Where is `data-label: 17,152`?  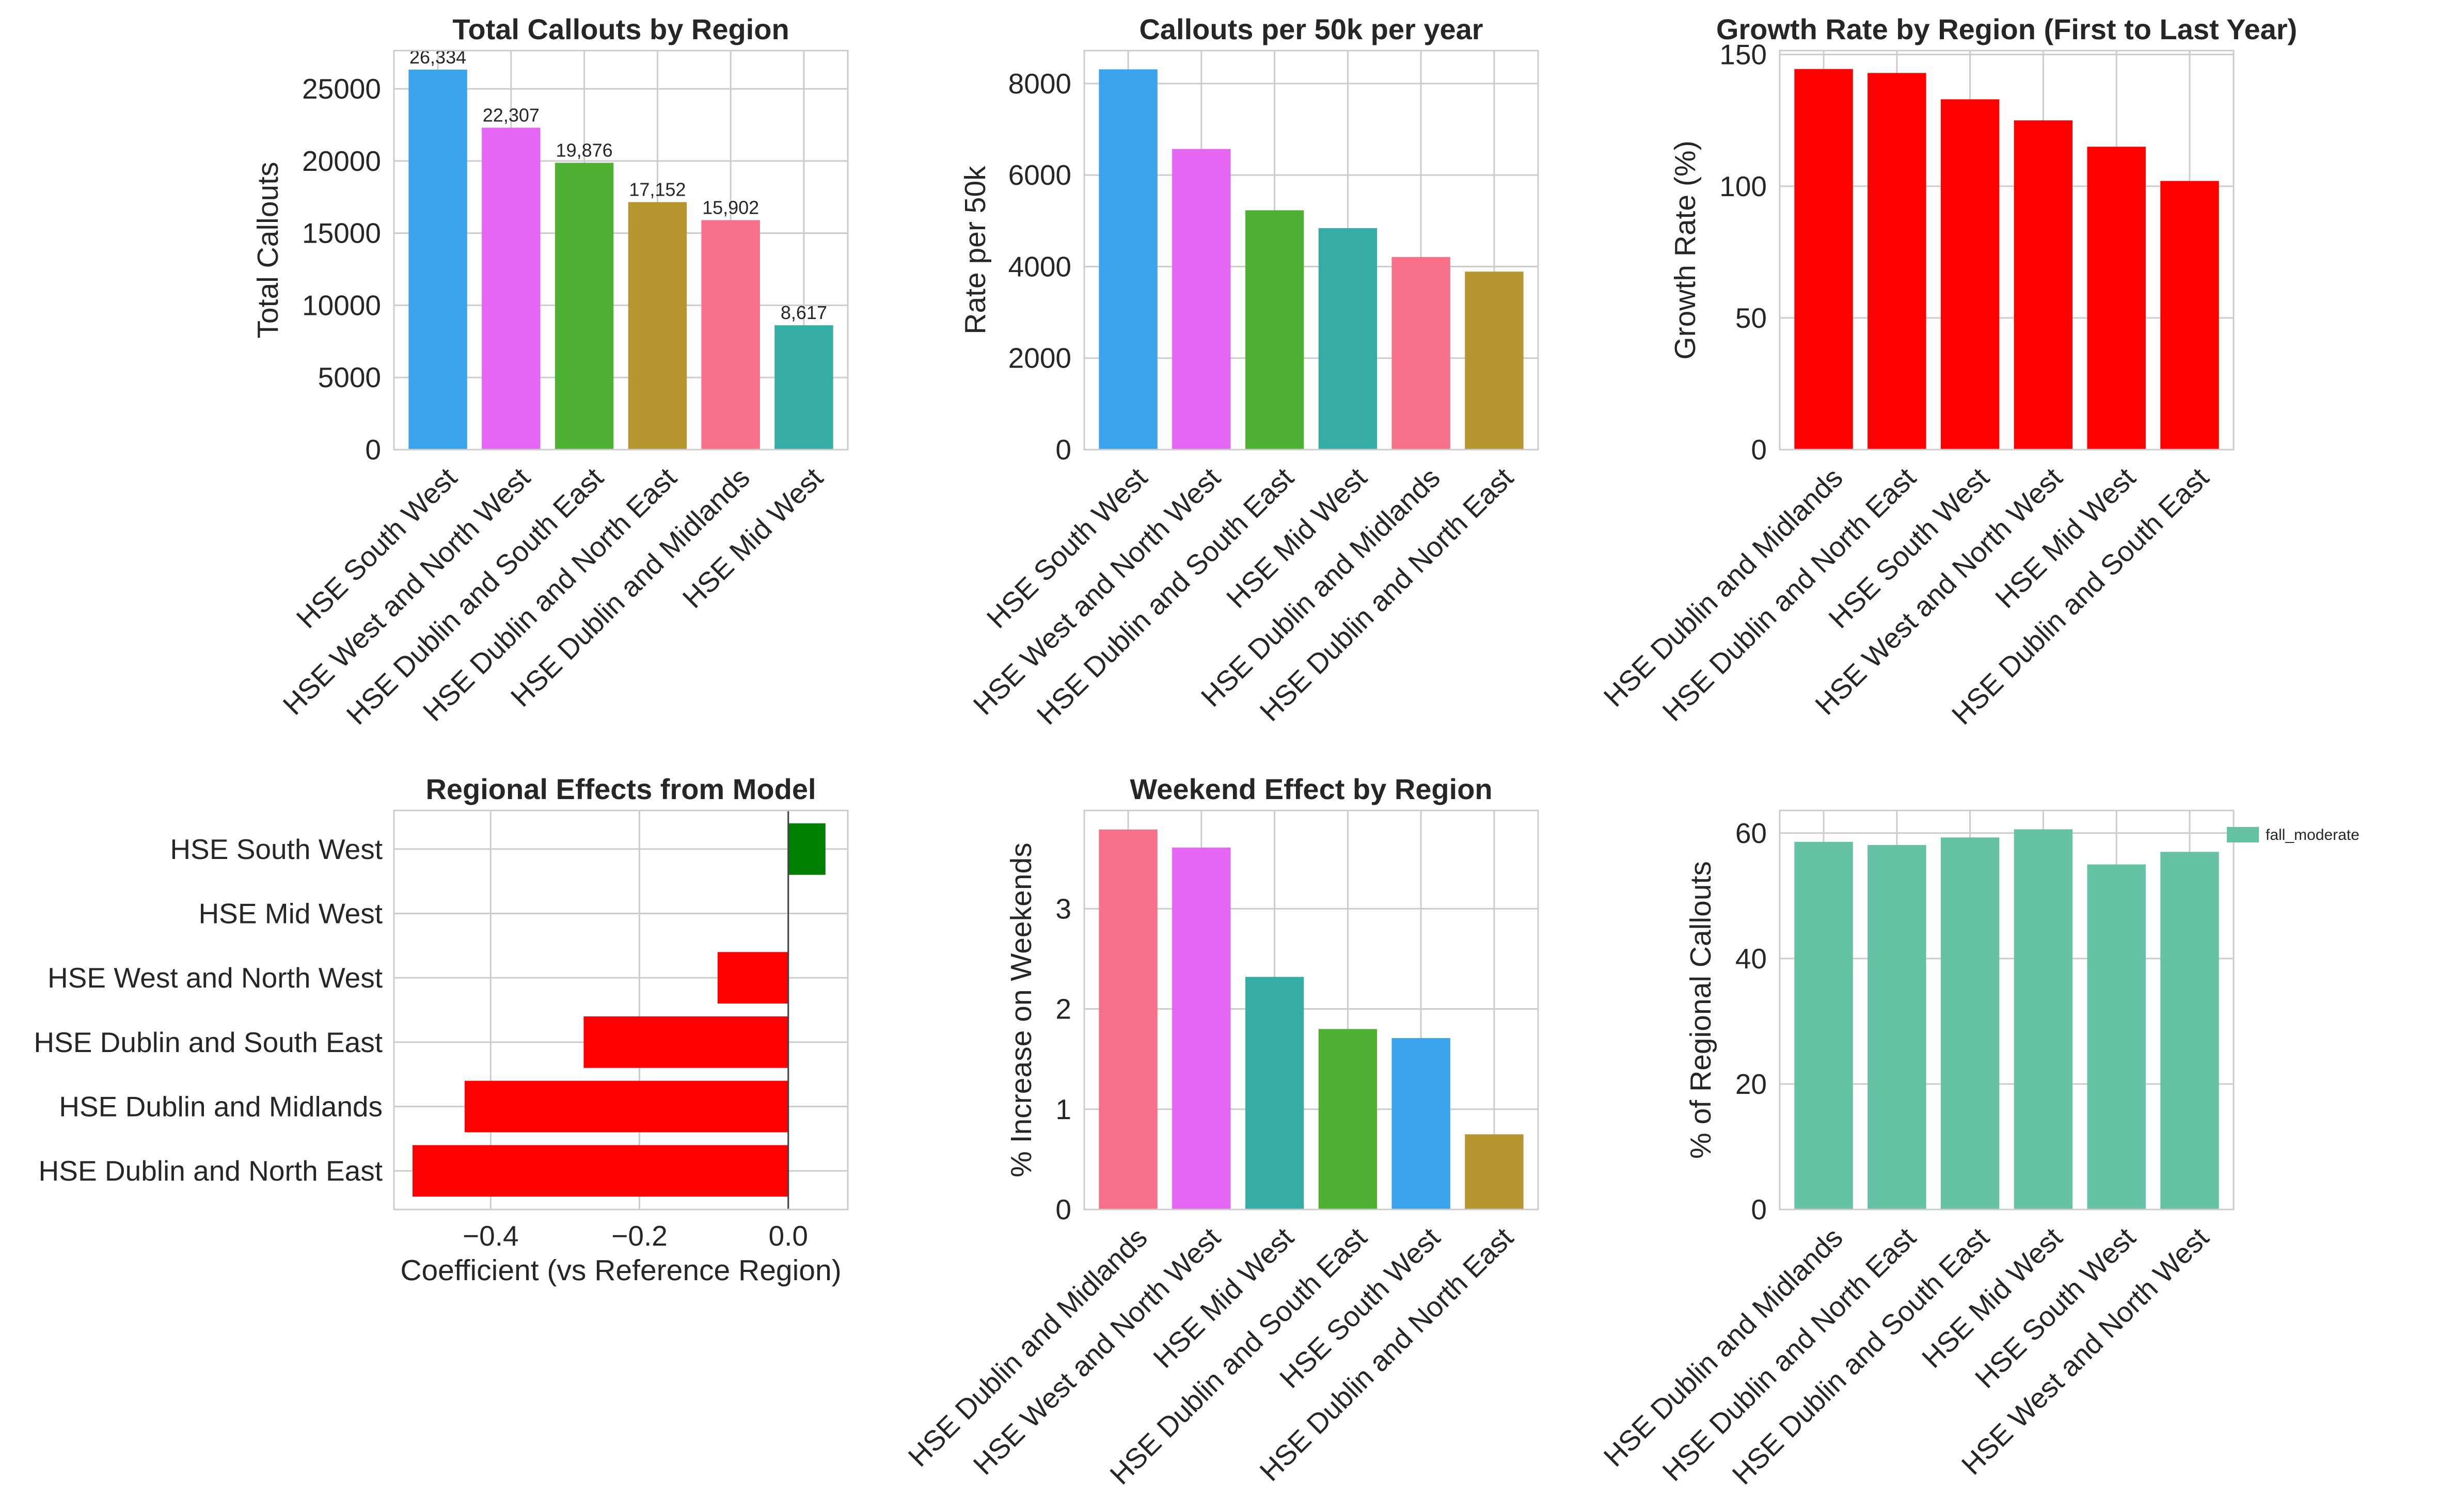 data-label: 17,152 is located at coordinates (658, 190).